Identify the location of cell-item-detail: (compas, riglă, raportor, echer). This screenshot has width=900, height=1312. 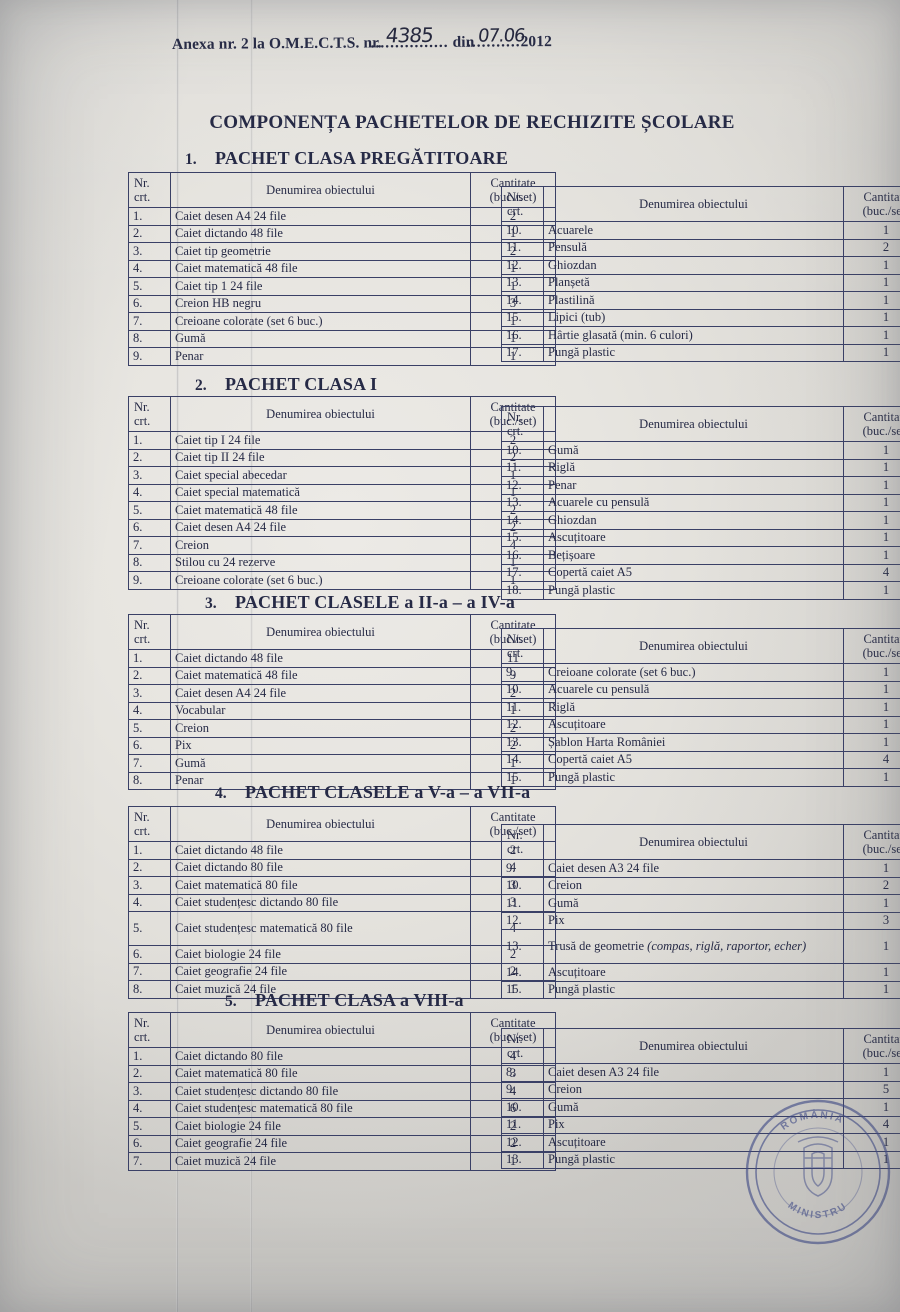
(725, 946).